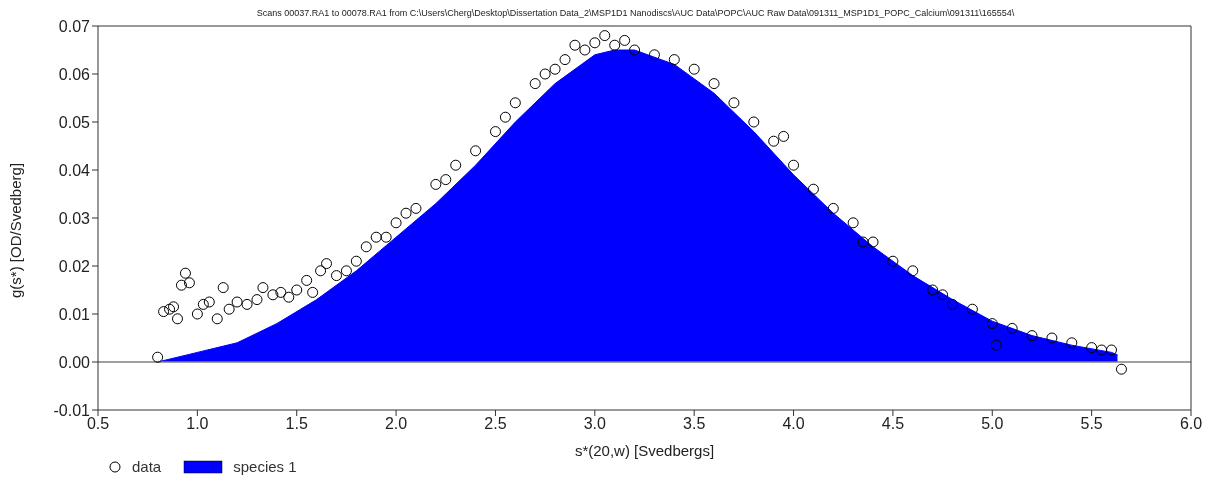  Describe the element at coordinates (74, 74) in the screenshot. I see `y-tick-label: 0.06` at that location.